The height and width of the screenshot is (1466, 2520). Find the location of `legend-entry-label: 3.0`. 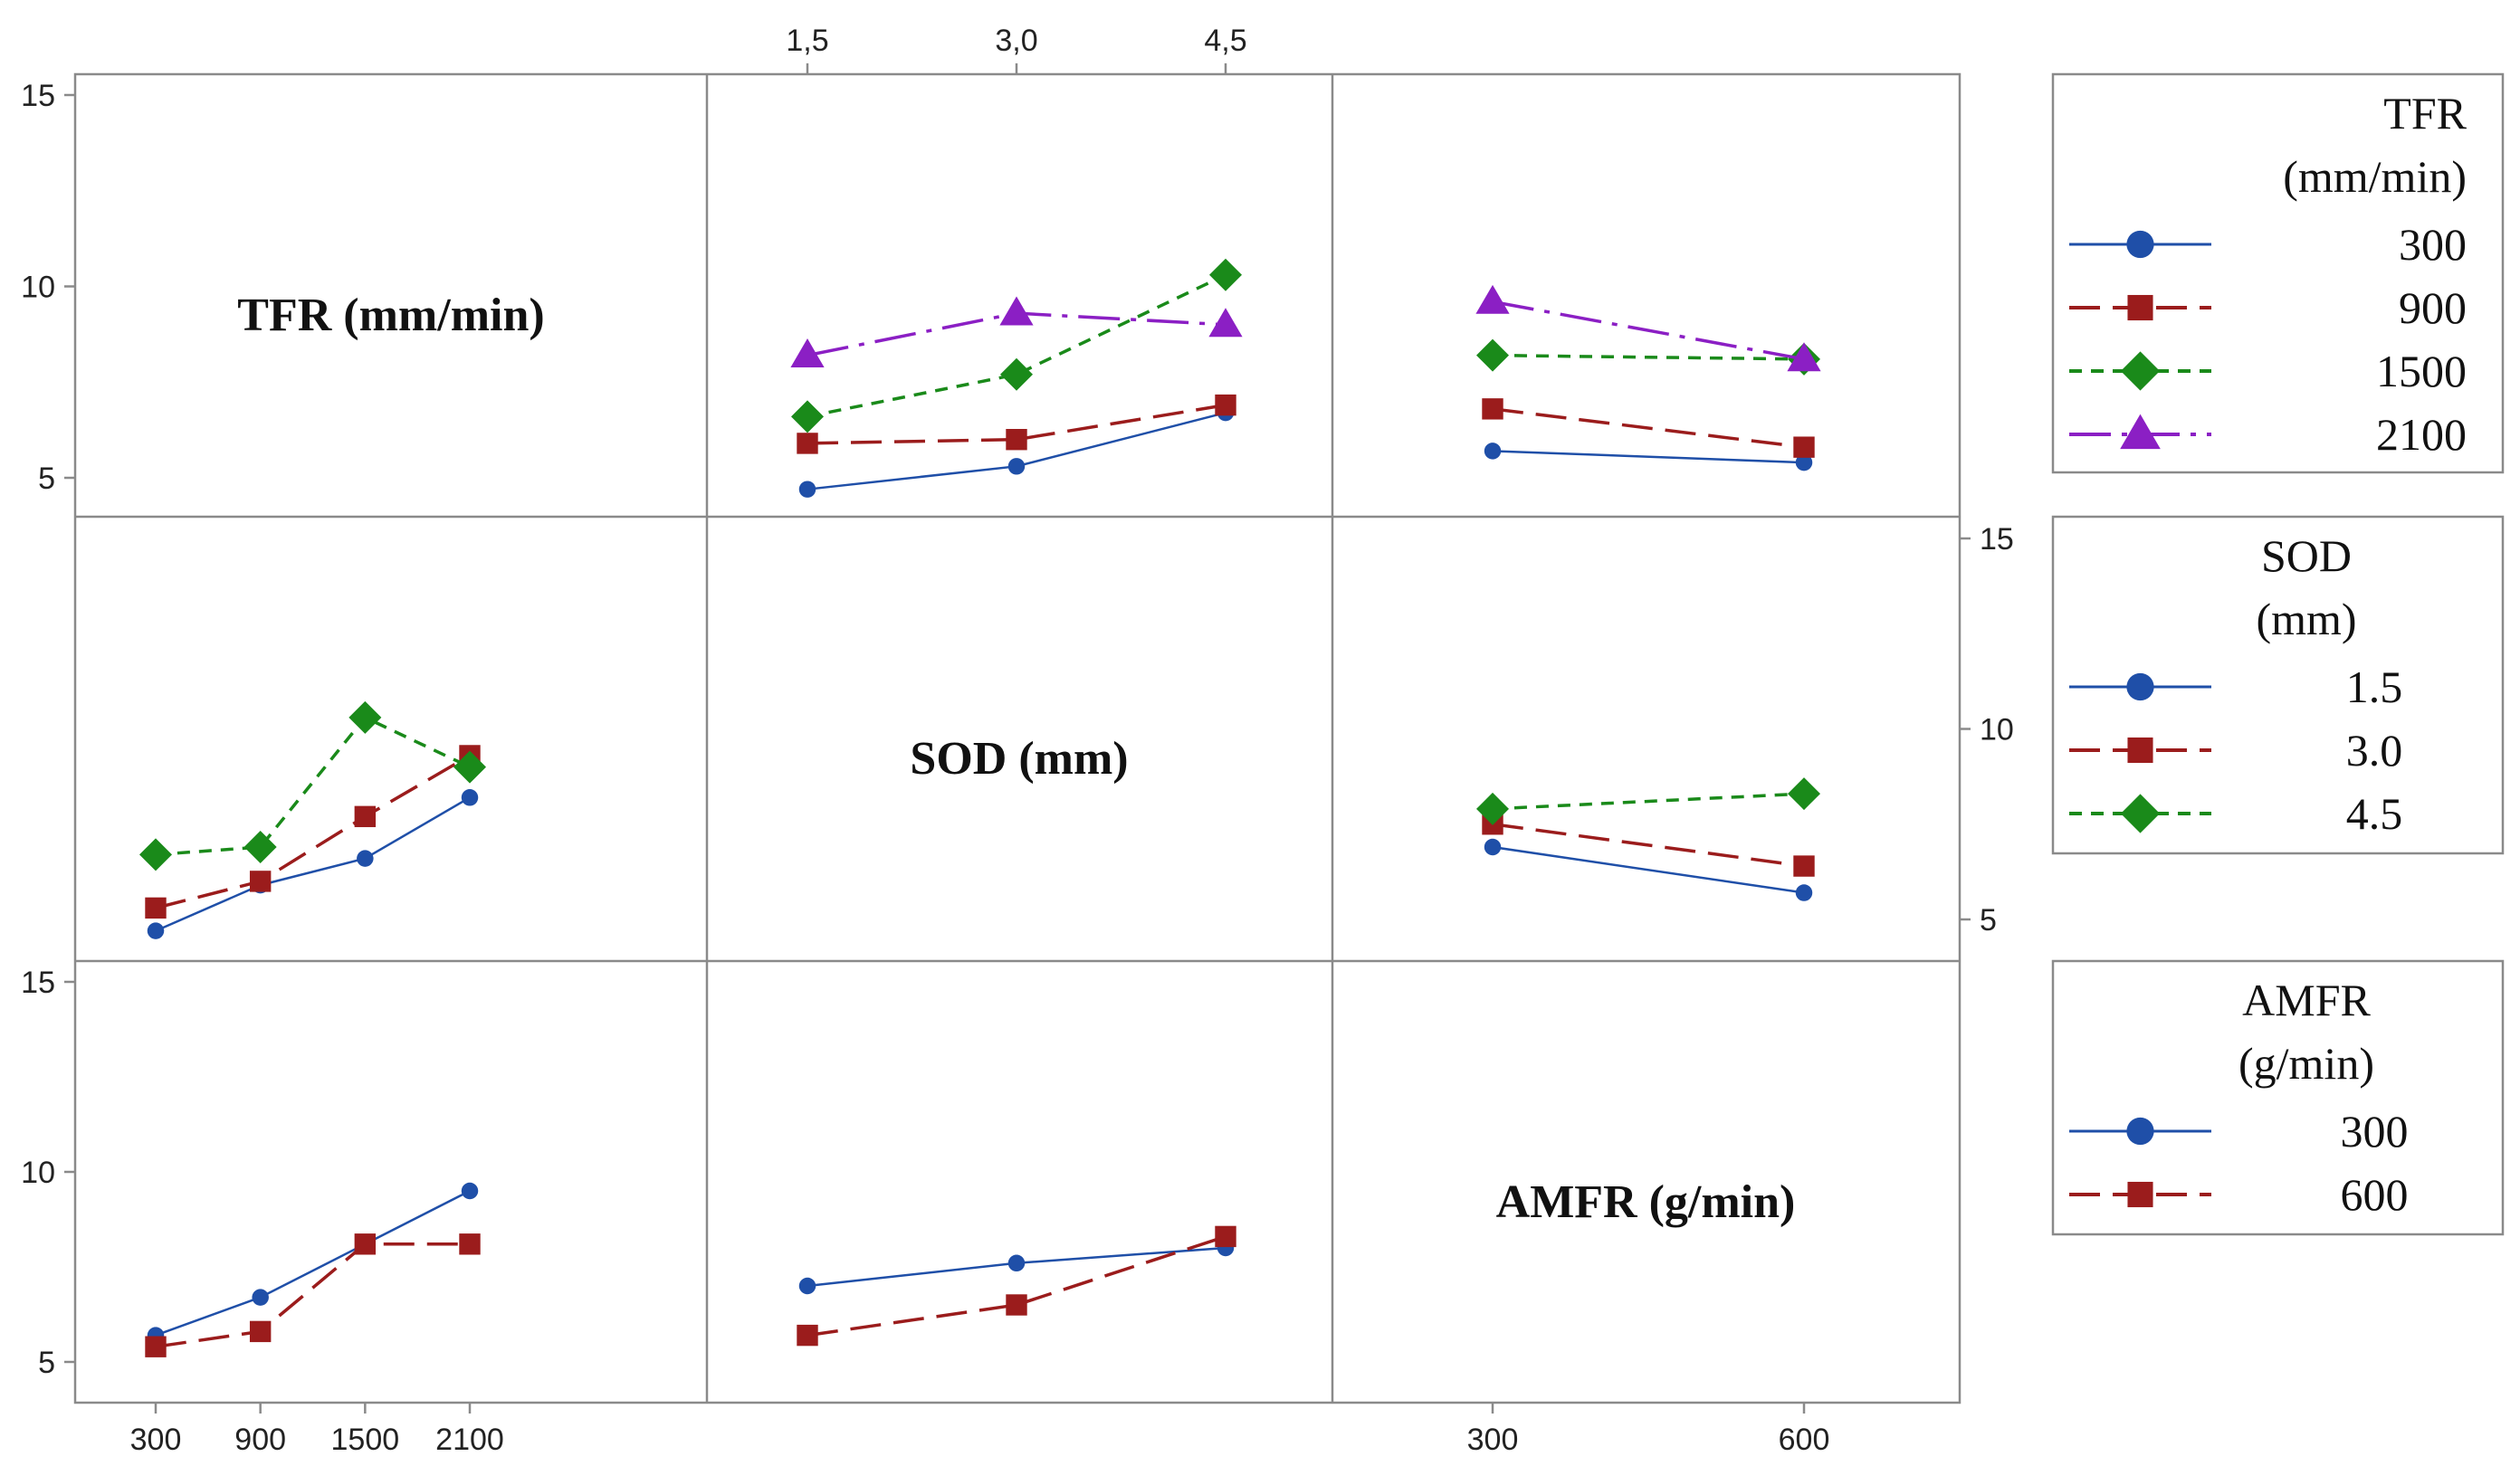

legend-entry-label: 3.0 is located at coordinates (2375, 750).